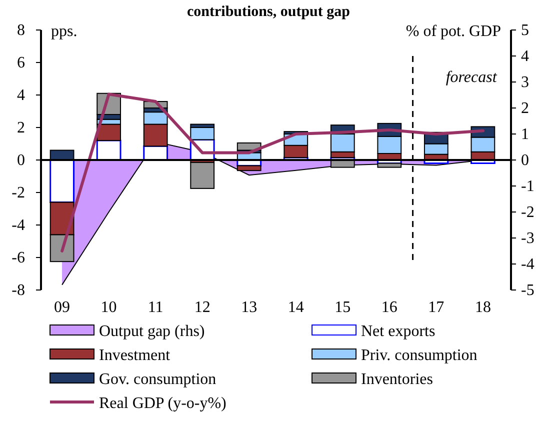  What do you see at coordinates (525, 82) in the screenshot?
I see `y2-tick-label: 3` at bounding box center [525, 82].